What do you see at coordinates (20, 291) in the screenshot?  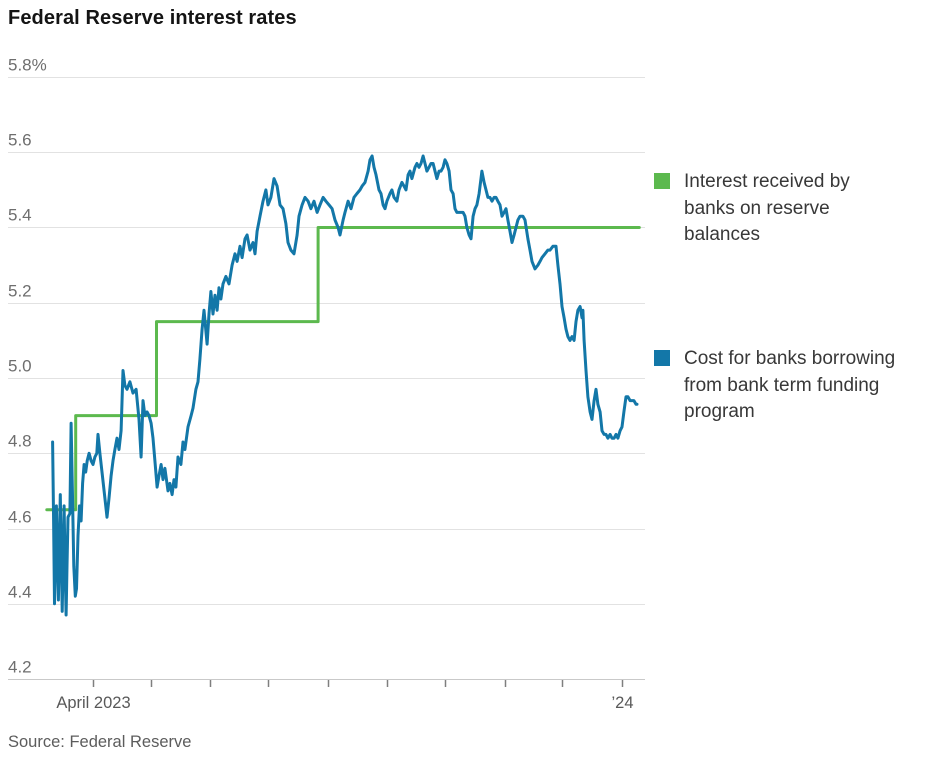 I see `y-tick-label: 5.2` at bounding box center [20, 291].